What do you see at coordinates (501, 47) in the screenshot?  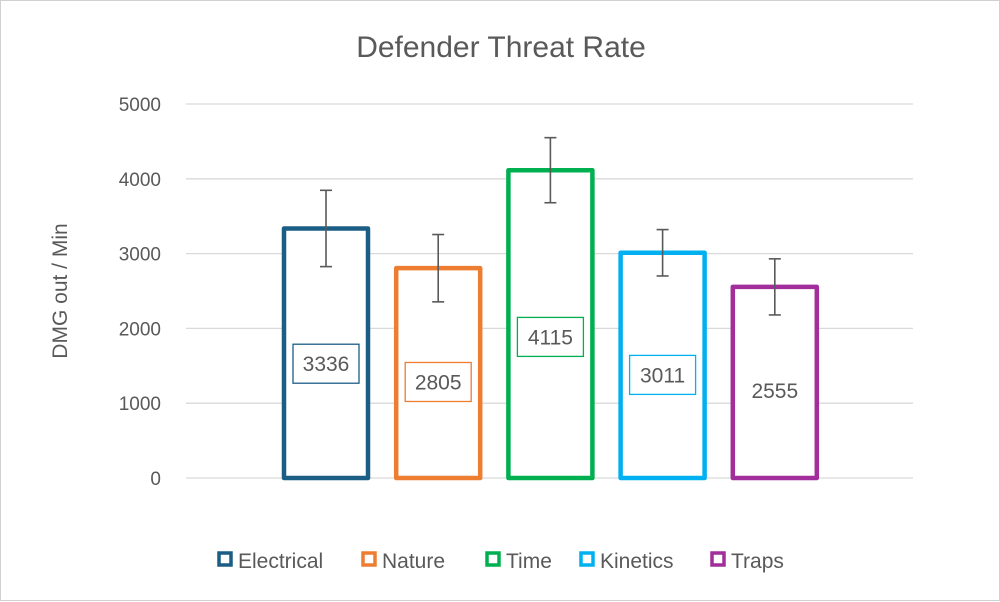 I see `chart-title: Defender Threat Rate` at bounding box center [501, 47].